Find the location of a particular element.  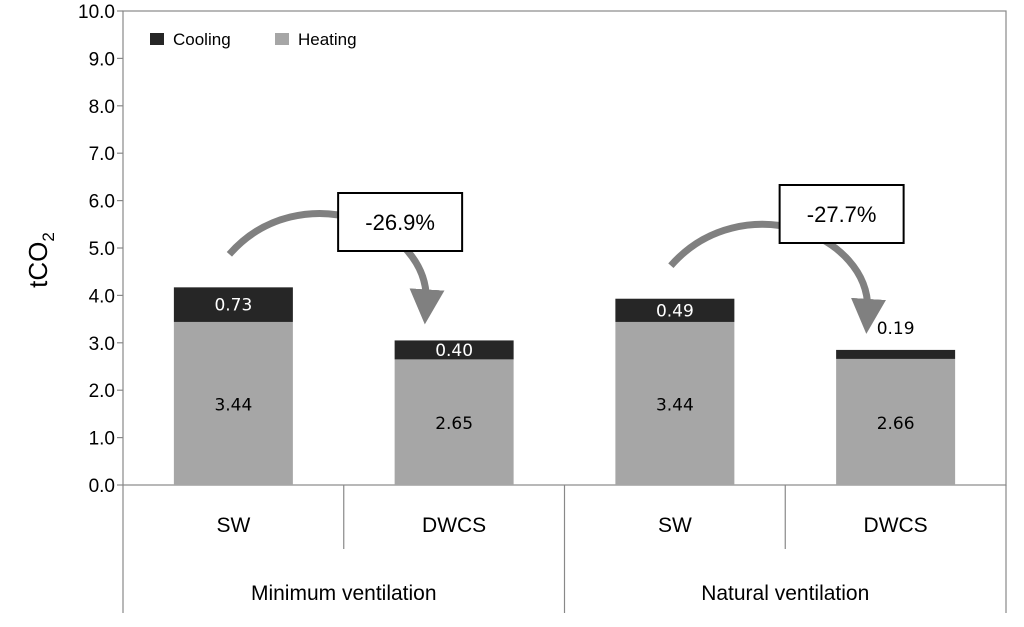

bar-label-cooling: 0.40 is located at coordinates (454, 351).